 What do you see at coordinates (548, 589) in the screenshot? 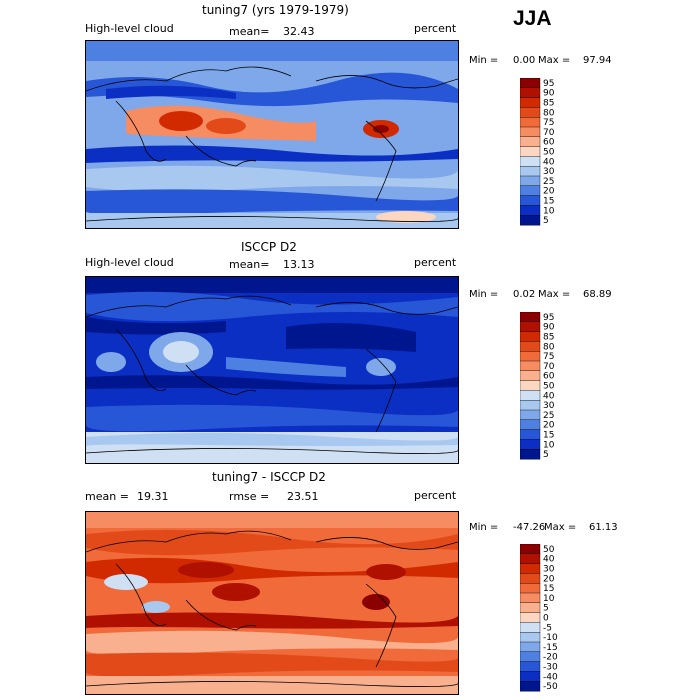
I see `colorbar-tick-label: 15` at bounding box center [548, 589].